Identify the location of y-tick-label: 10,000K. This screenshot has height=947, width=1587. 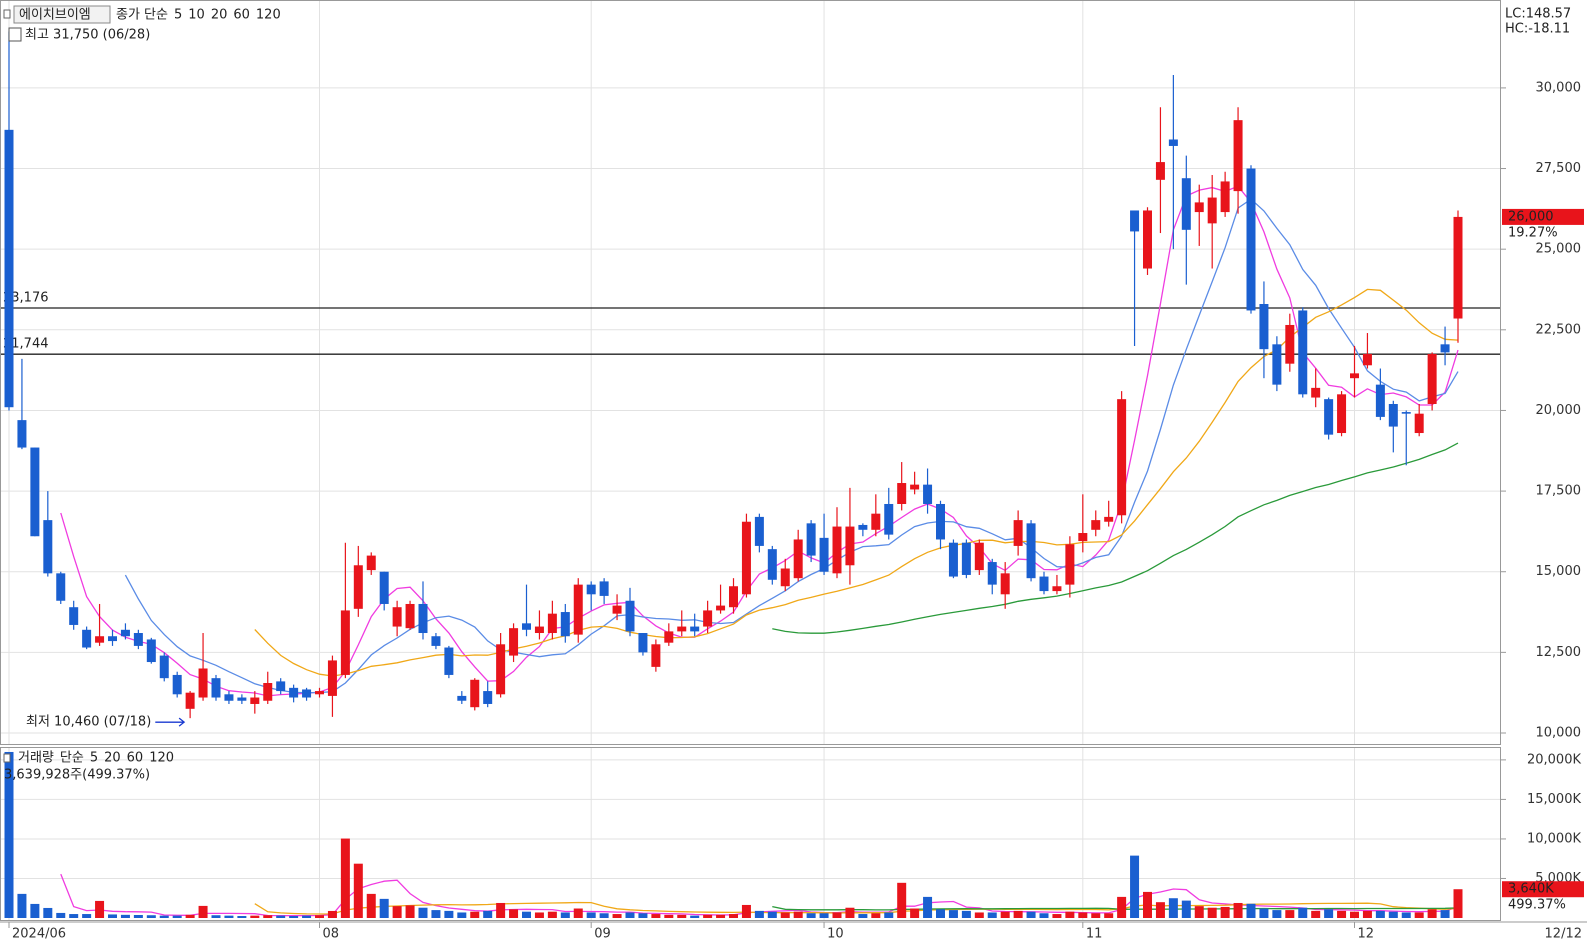
(1554, 838).